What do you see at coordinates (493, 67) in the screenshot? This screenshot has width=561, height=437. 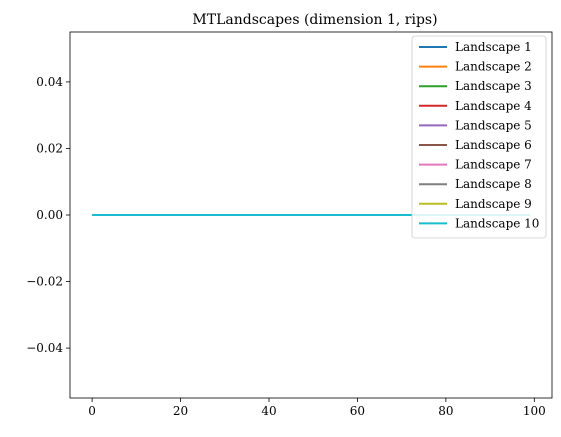 I see `legend-label-2: Landscape 2` at bounding box center [493, 67].